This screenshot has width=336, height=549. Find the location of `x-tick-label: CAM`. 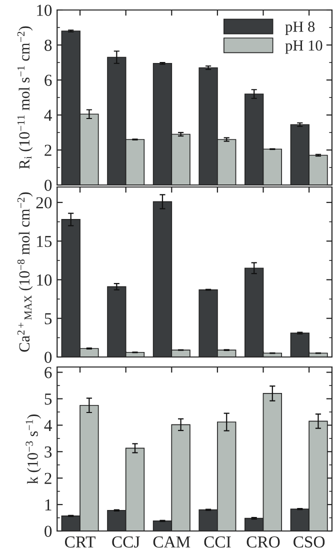

x-tick-label: CAM is located at coordinates (171, 542).